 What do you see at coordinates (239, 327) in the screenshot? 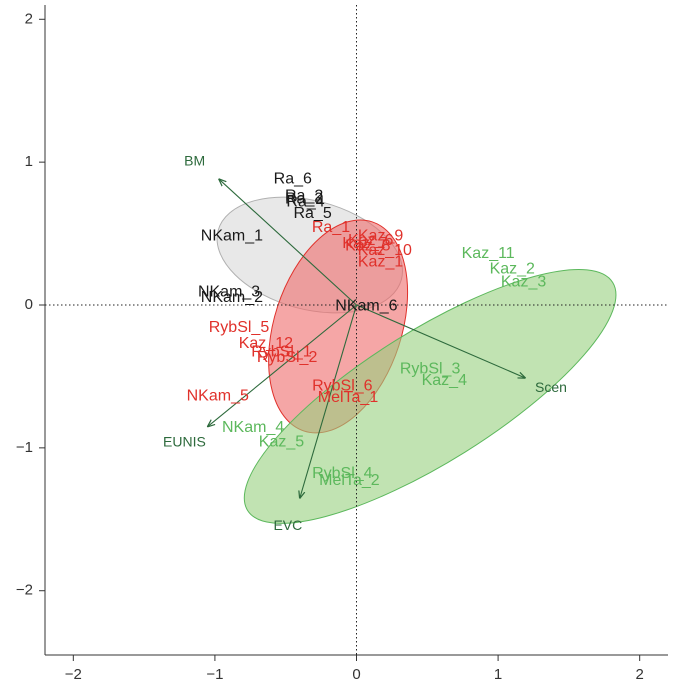
I see `point-label-rybsl-5: RybSl_5` at bounding box center [239, 327].